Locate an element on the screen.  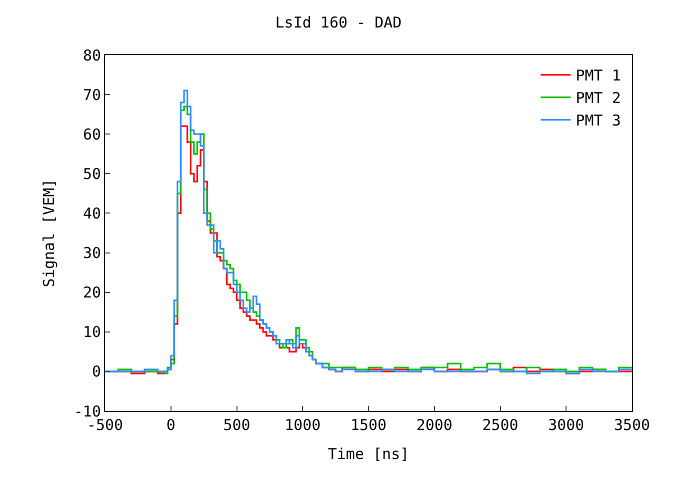
x-tick-label: 3000 is located at coordinates (566, 425).